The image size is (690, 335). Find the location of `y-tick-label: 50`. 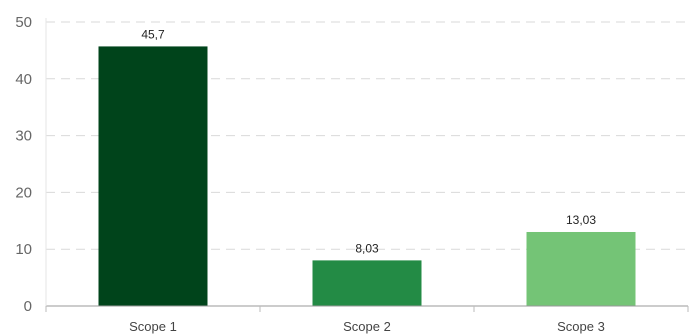

y-tick-label: 50 is located at coordinates (23, 22).